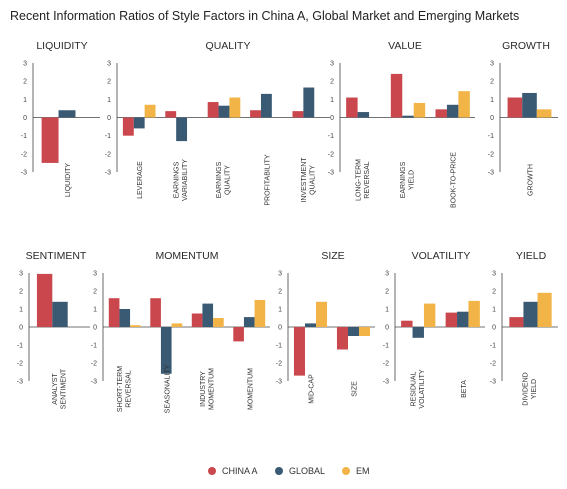  I want to click on category-label-line: EARNINGS, so click(219, 179).